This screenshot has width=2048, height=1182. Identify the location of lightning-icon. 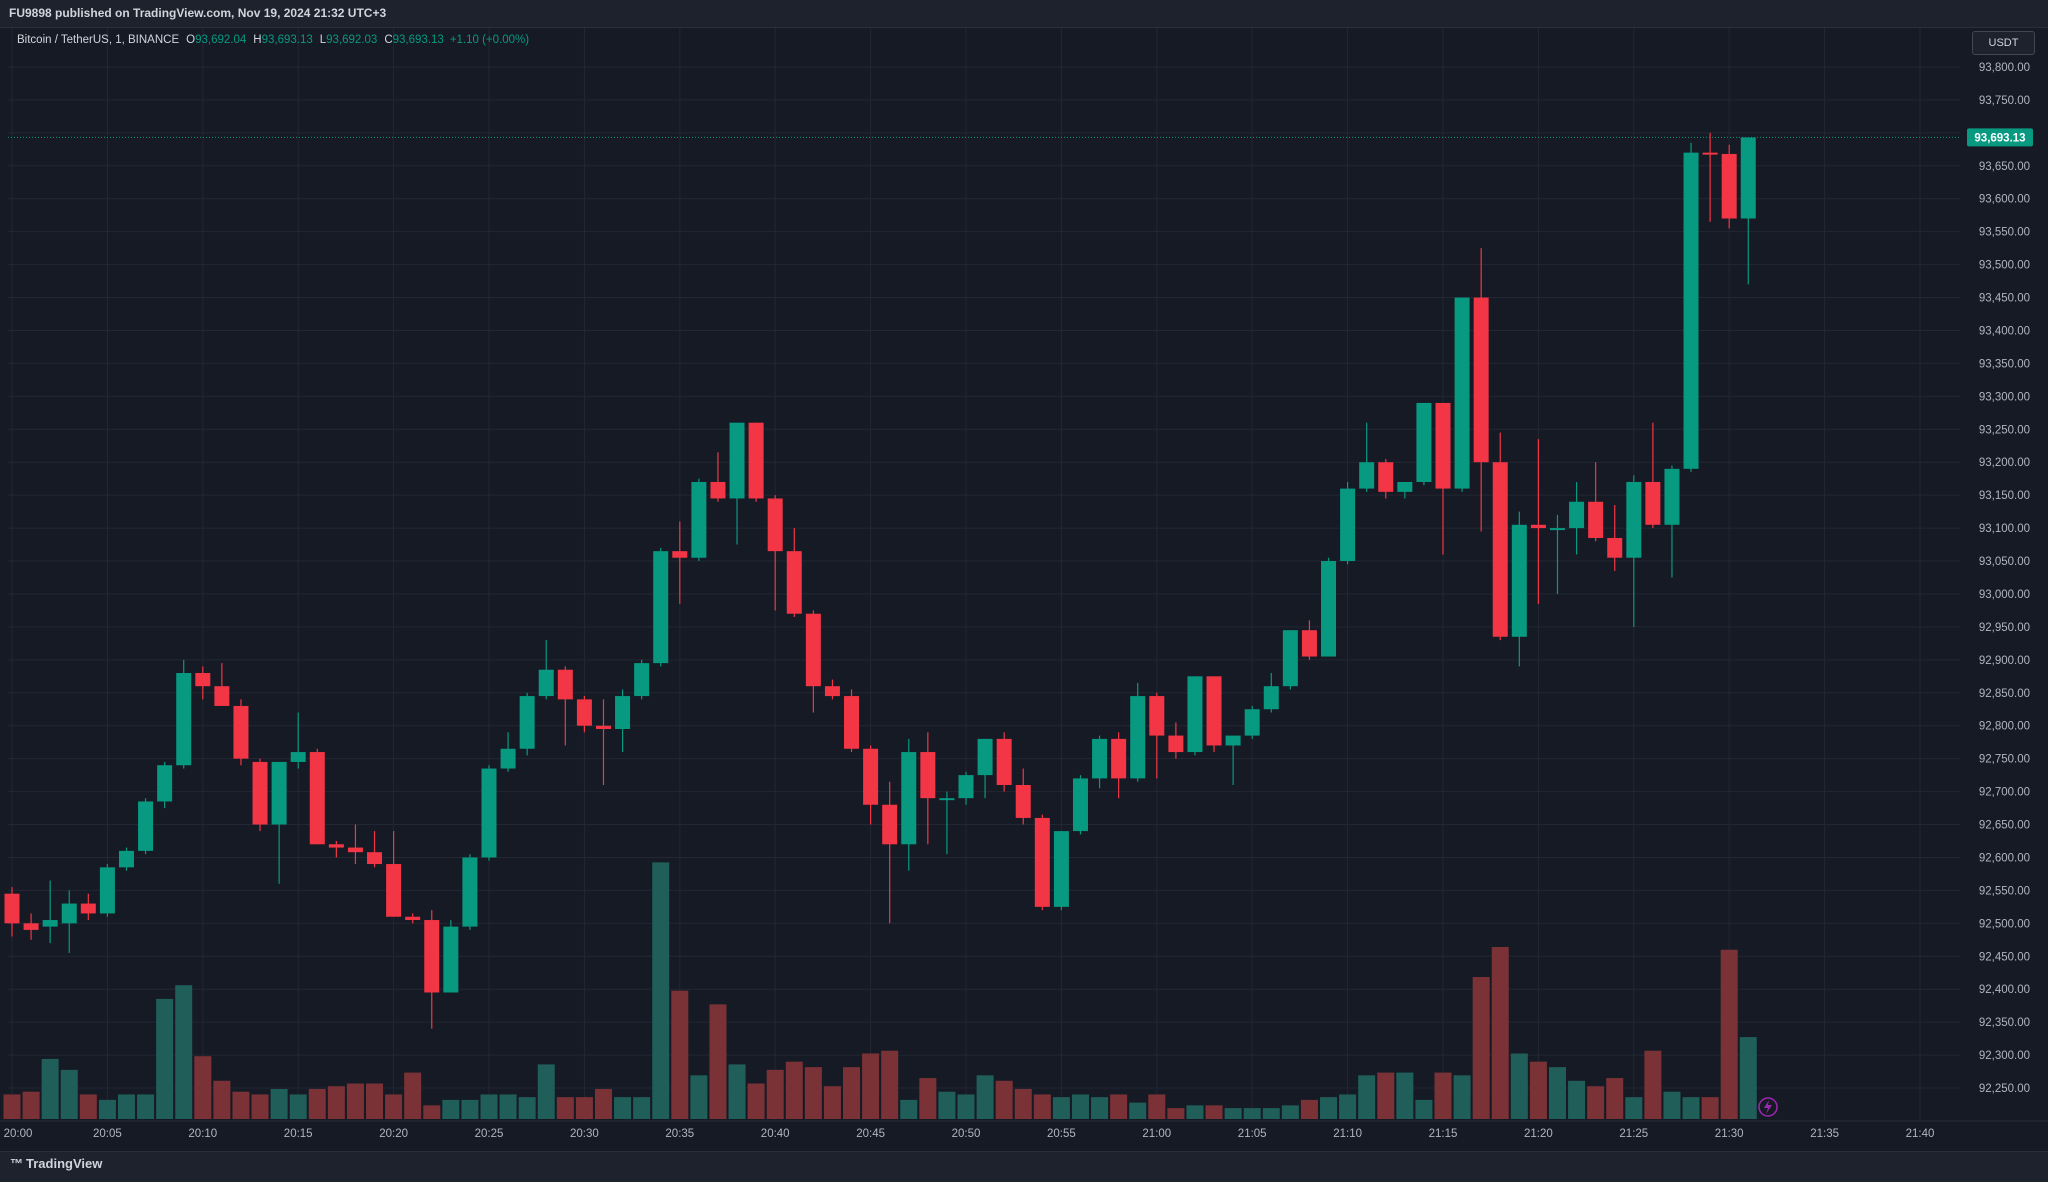
(1768, 1107).